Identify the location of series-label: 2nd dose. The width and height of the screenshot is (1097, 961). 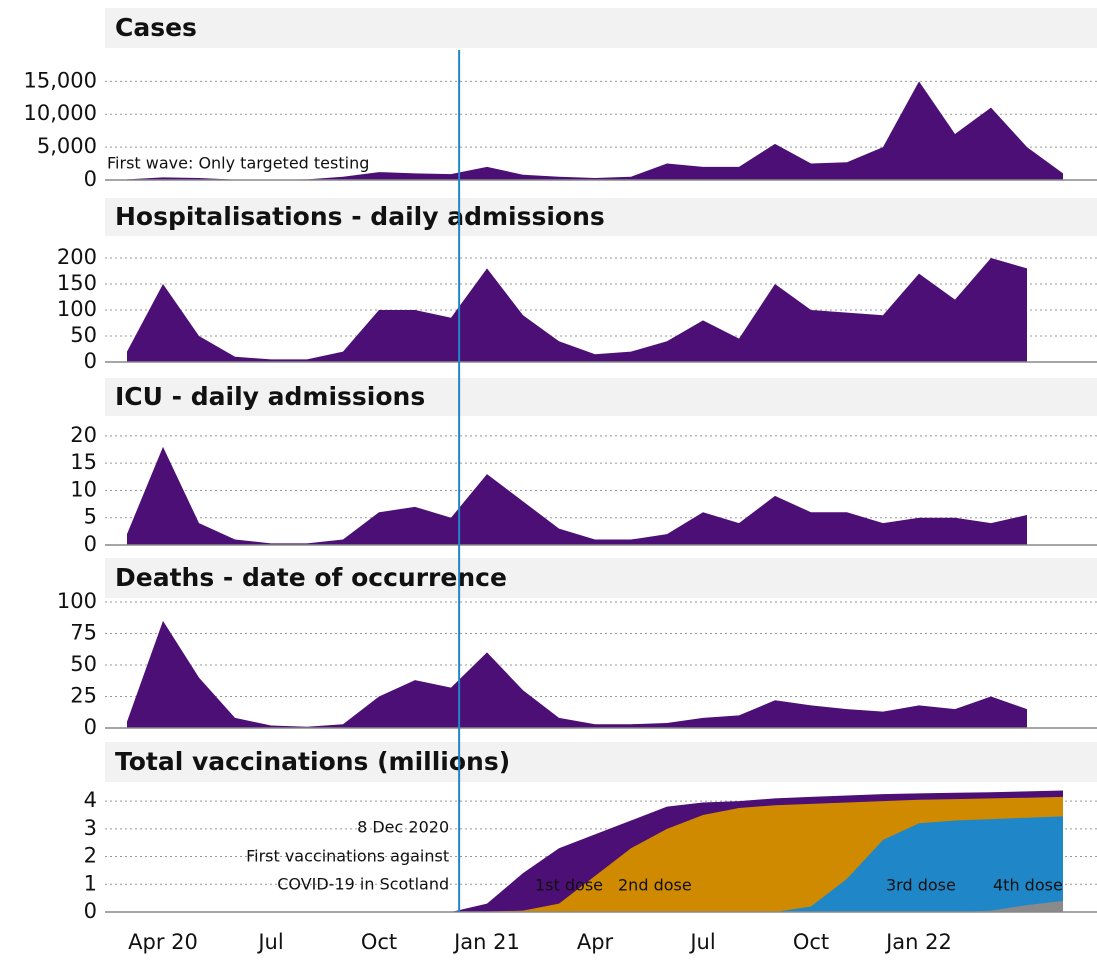
(655, 885).